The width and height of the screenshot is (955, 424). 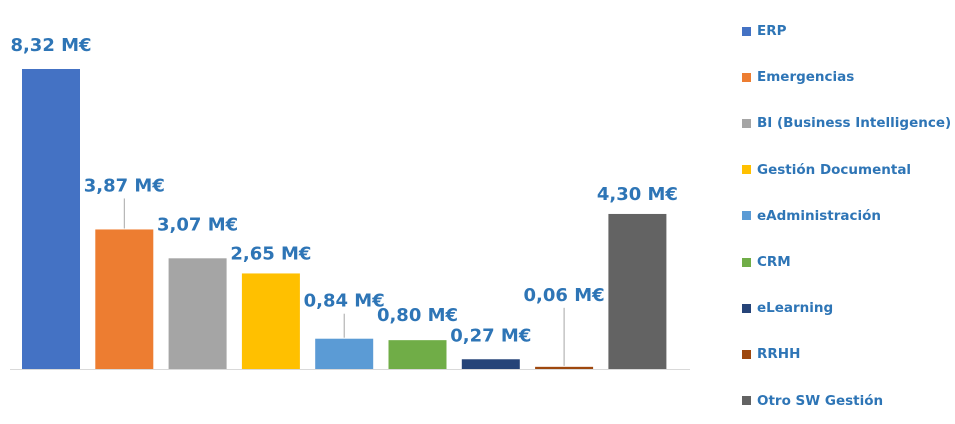 What do you see at coordinates (344, 301) in the screenshot?
I see `data-label-5: 0,84 M€` at bounding box center [344, 301].